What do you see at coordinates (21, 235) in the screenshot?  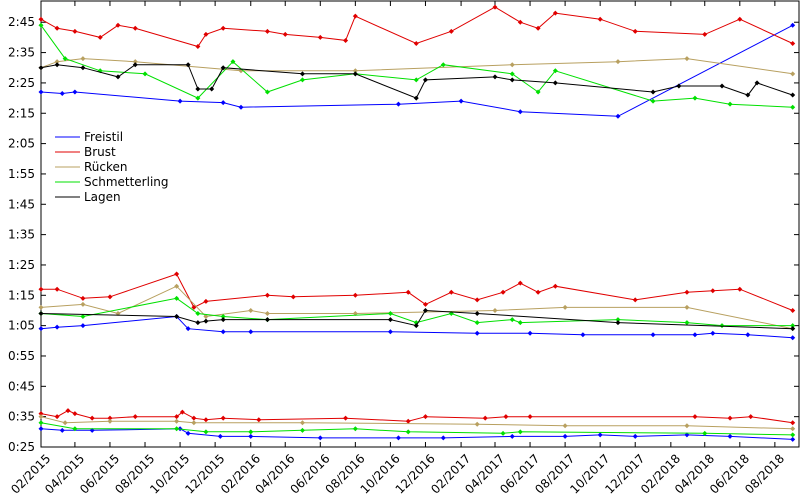 I see `y-tick-label: 1:35` at bounding box center [21, 235].